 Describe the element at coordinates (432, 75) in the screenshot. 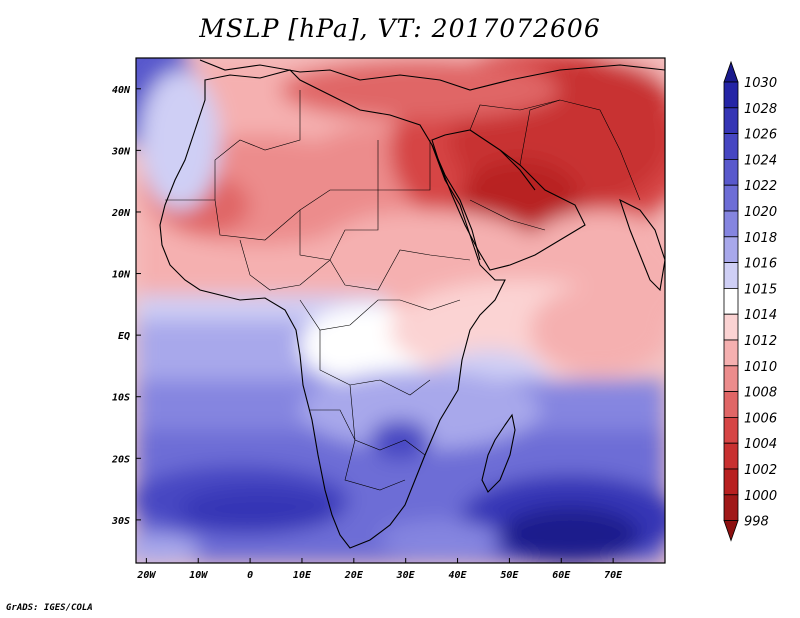

I see `europe-coastline` at that location.